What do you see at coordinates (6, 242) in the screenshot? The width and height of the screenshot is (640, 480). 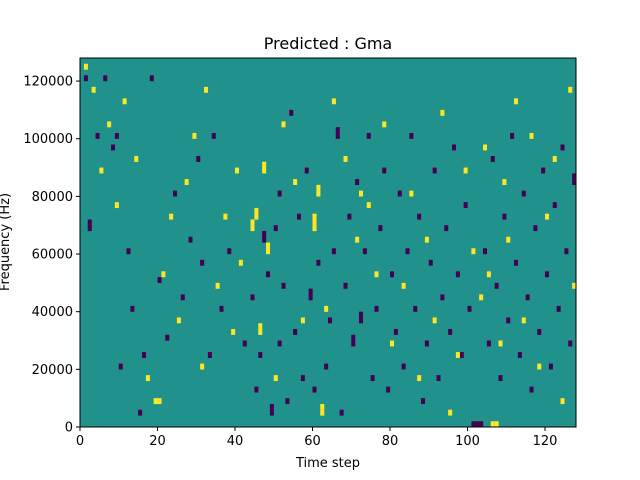 I see `y-axis-label: Frequency (Hz)` at bounding box center [6, 242].